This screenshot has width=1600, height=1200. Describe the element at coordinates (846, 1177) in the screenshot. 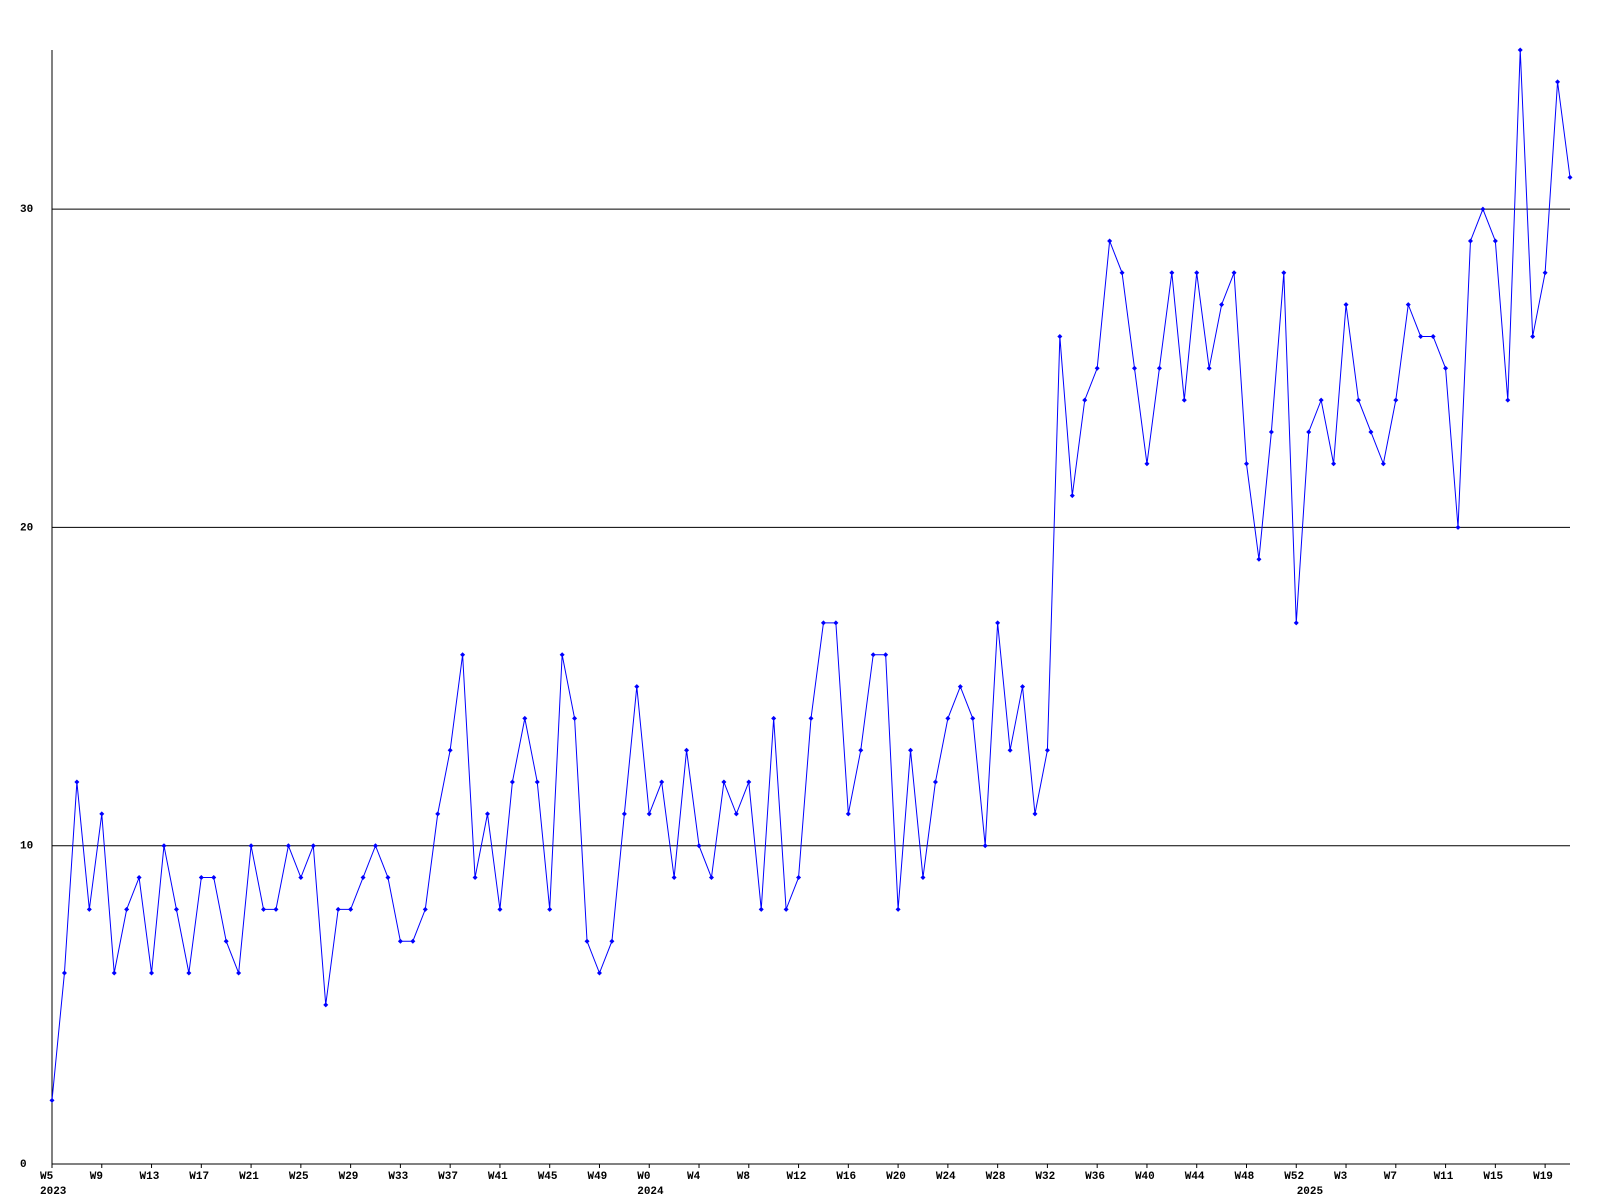

I see `x-tick-label: W16` at that location.